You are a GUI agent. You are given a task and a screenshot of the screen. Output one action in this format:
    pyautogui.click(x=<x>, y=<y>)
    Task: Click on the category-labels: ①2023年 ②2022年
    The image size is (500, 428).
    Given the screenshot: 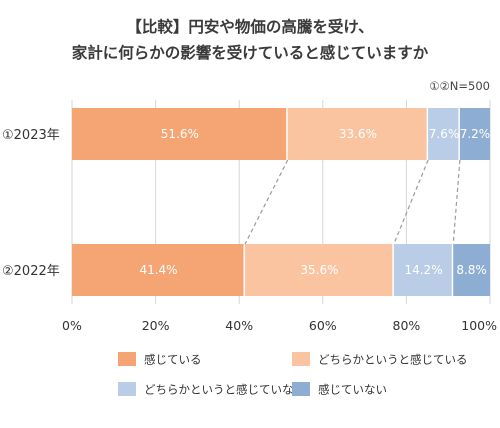 What is the action you would take?
    pyautogui.click(x=31, y=203)
    